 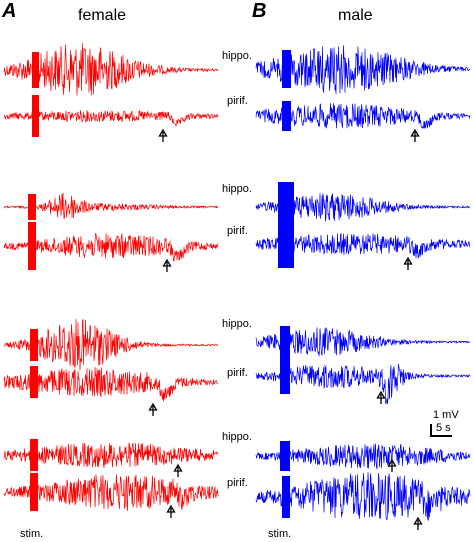 I want to click on scale-bar-lines, so click(x=441, y=430).